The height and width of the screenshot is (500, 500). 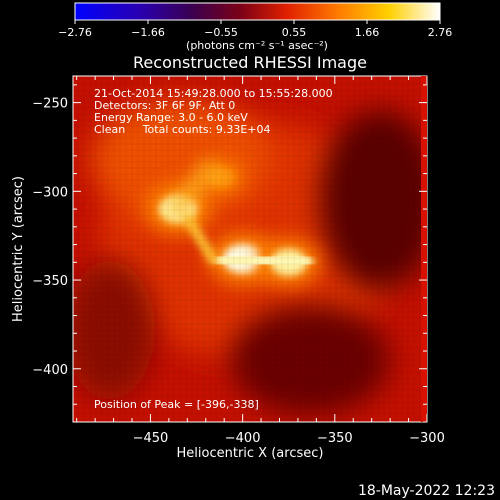 I want to click on annotation-peak: Position of Peak = [-396,-338], so click(x=176, y=404).